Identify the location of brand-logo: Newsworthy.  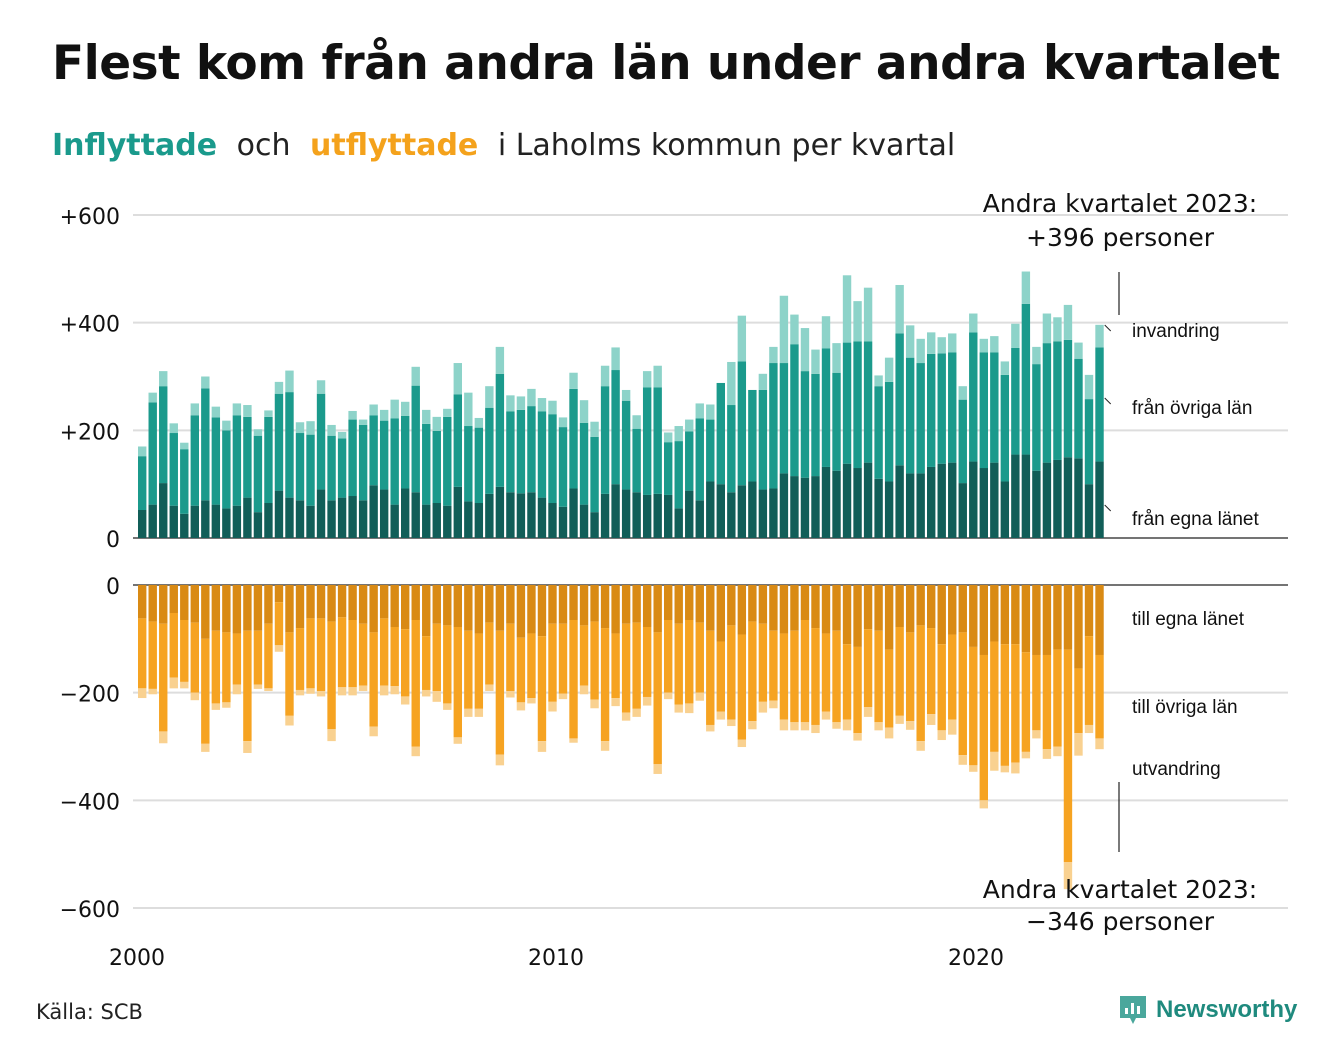
(1207, 1010).